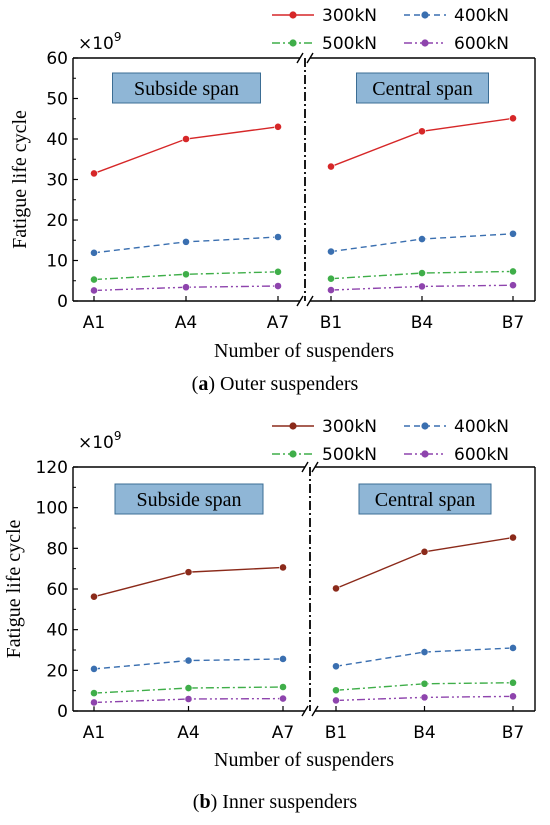  Describe the element at coordinates (57, 262) in the screenshot. I see `y-tick-label: 10` at that location.